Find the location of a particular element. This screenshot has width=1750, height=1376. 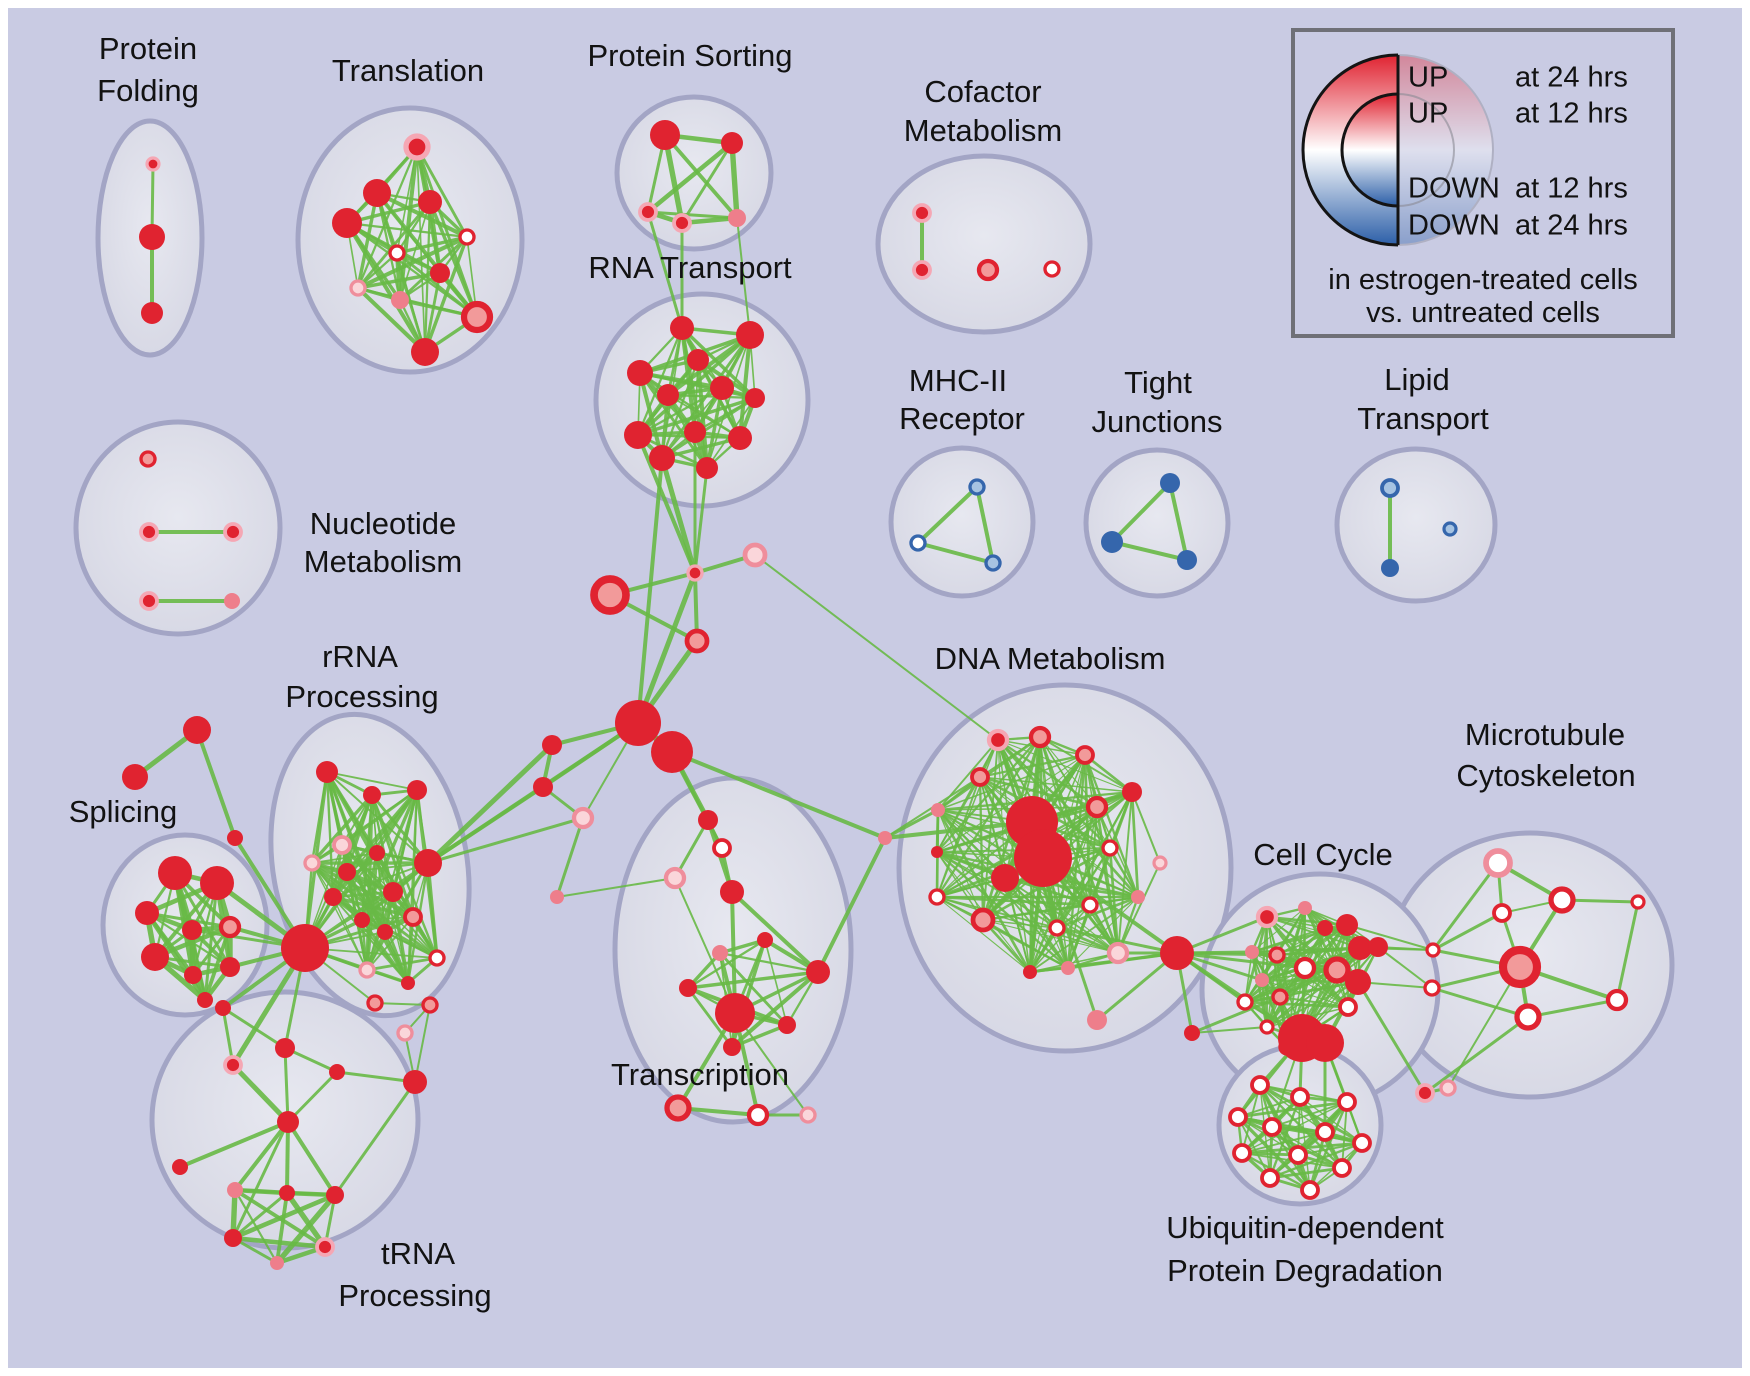

gene-node-f3 is located at coordinates (152, 313).